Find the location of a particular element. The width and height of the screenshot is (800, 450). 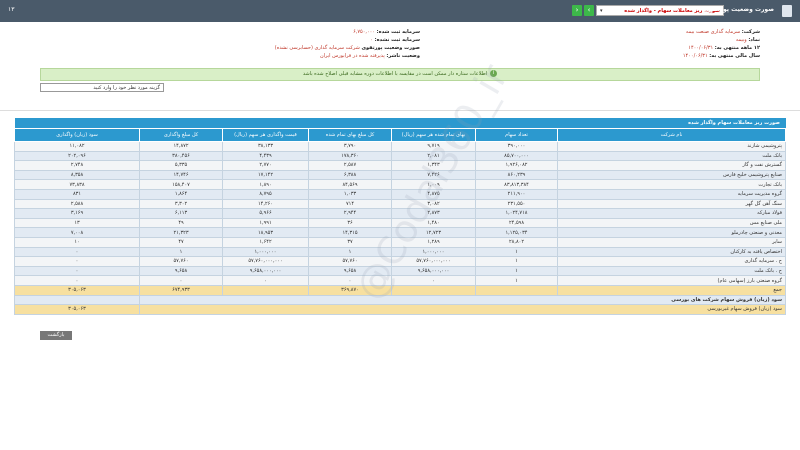

summary-row: سود (زیان) فروش سهام غیربورسی ۳۰۵,۰۶۳ is located at coordinates (400, 309).